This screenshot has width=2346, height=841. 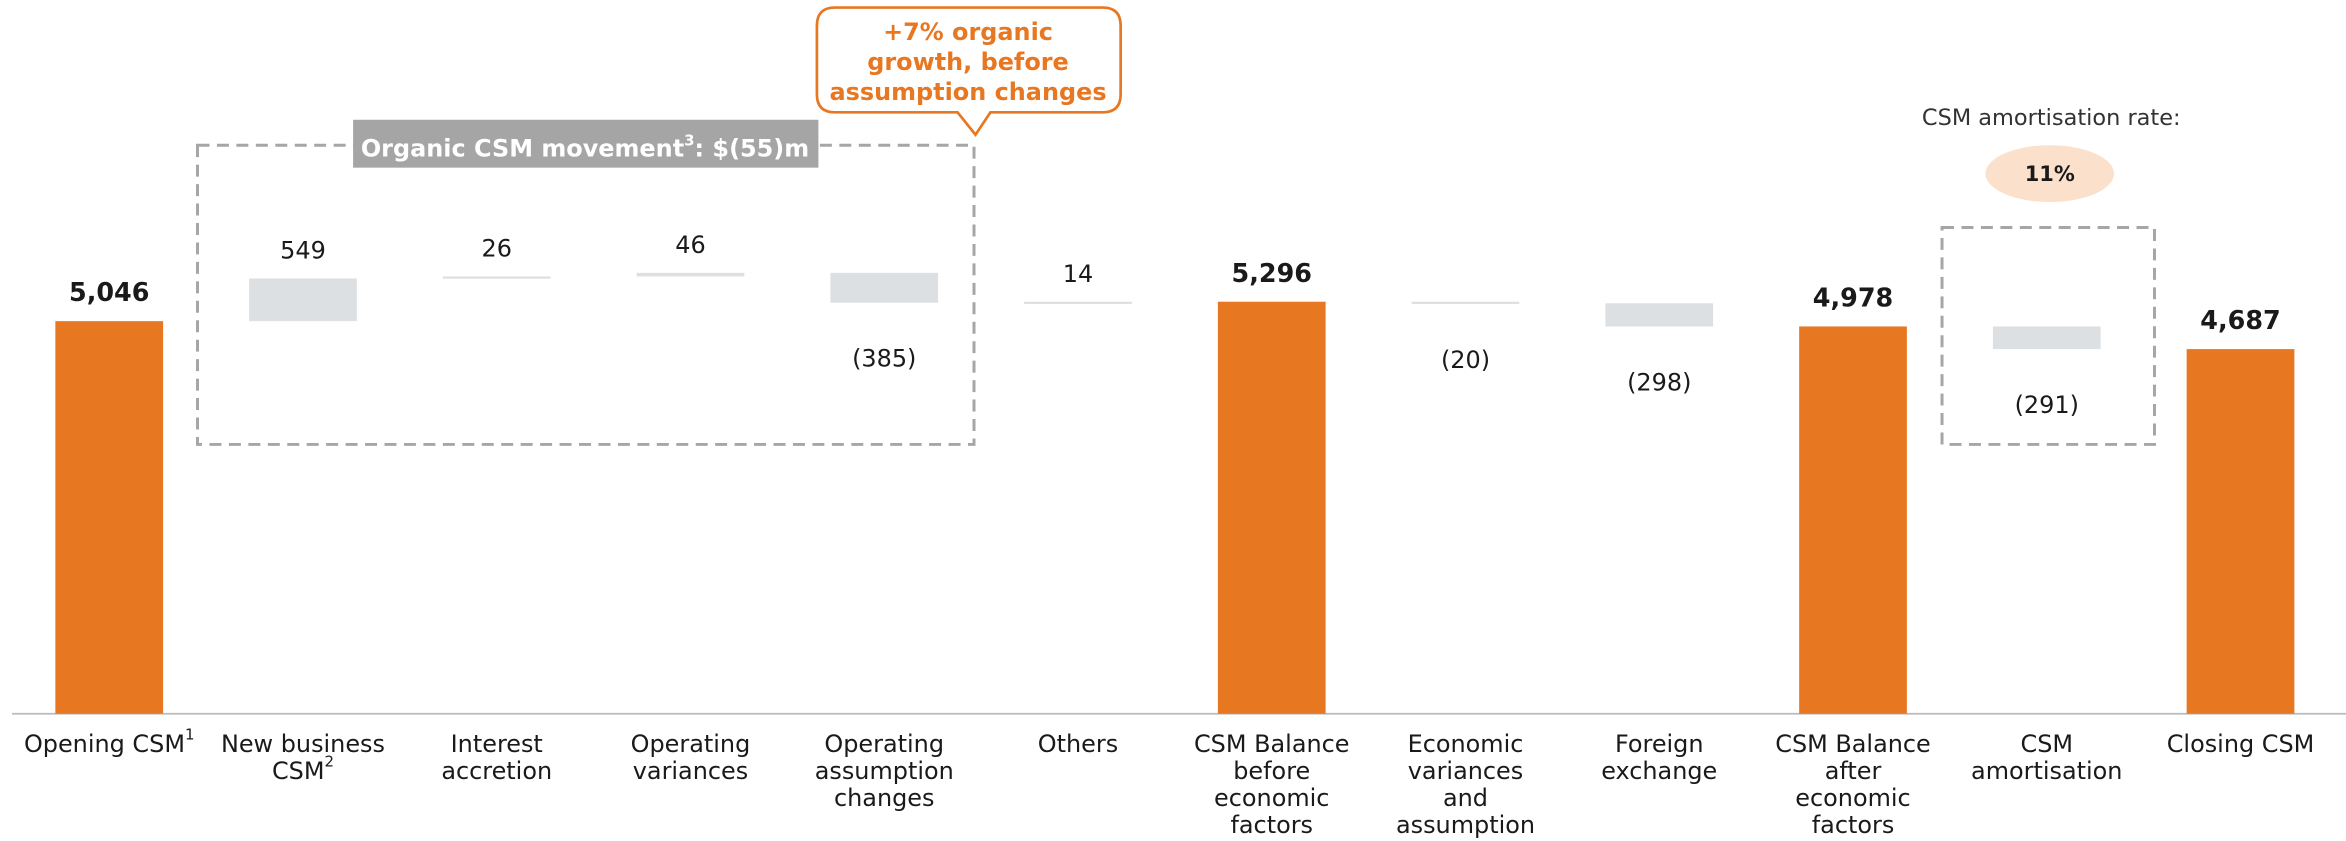 What do you see at coordinates (968, 32) in the screenshot?
I see `callout-text: +7% organic` at bounding box center [968, 32].